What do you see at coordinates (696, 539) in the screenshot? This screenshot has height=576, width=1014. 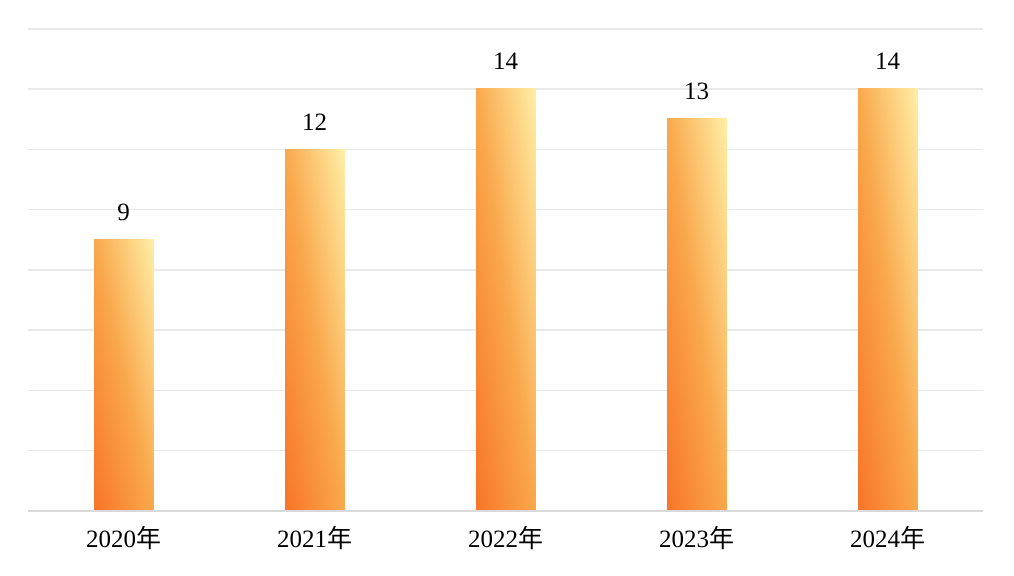 I see `x-axis-label: 2023年` at bounding box center [696, 539].